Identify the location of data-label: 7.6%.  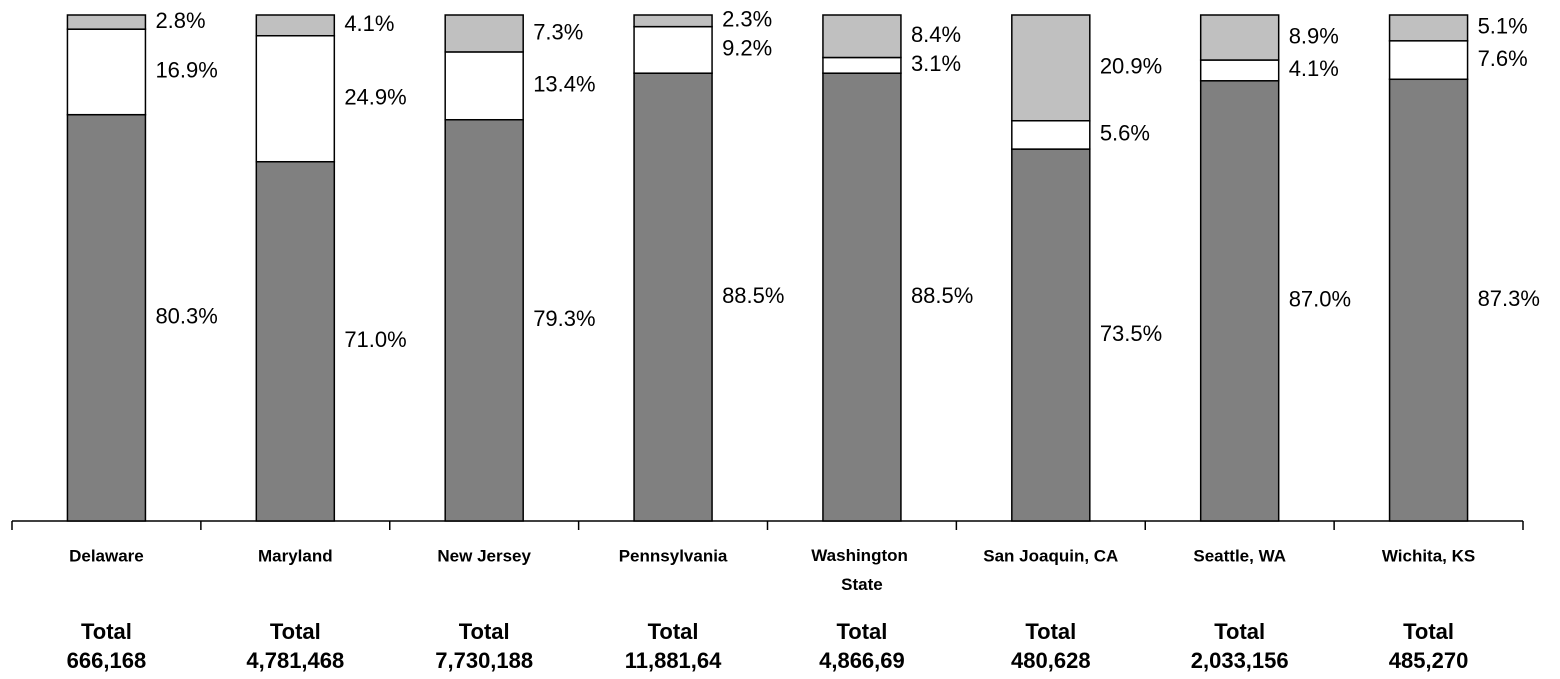
(1503, 58).